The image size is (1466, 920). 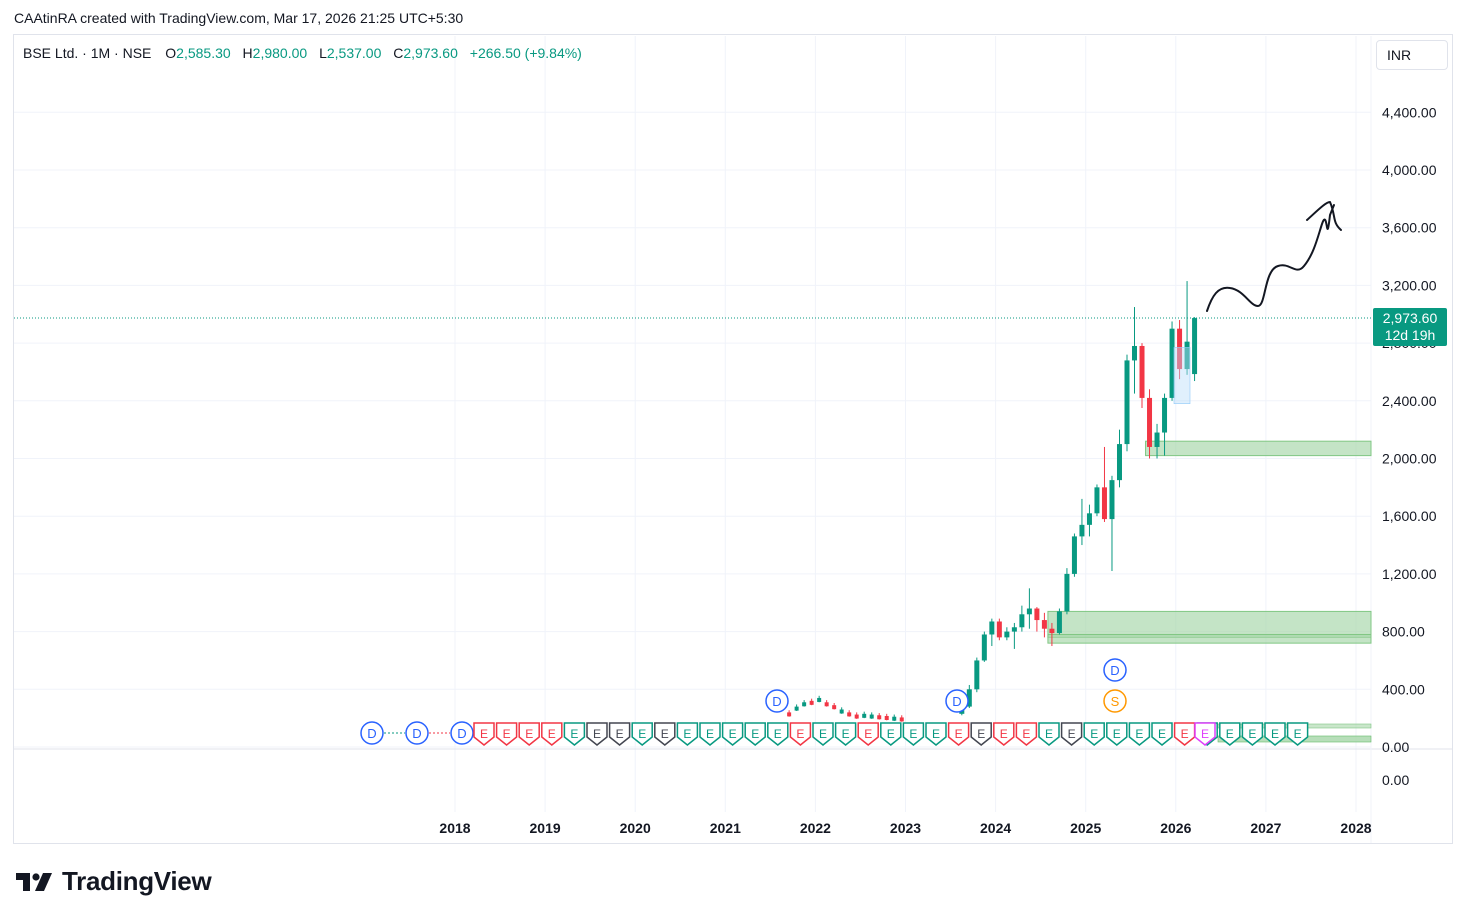 I want to click on split-marker-ring, so click(x=1115, y=701).